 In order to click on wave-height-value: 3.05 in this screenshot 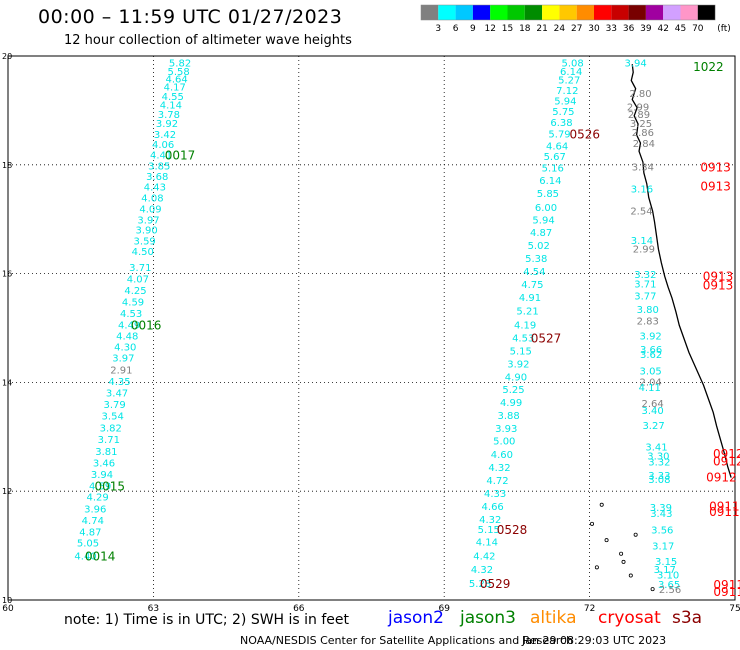, I will do `click(651, 372)`.